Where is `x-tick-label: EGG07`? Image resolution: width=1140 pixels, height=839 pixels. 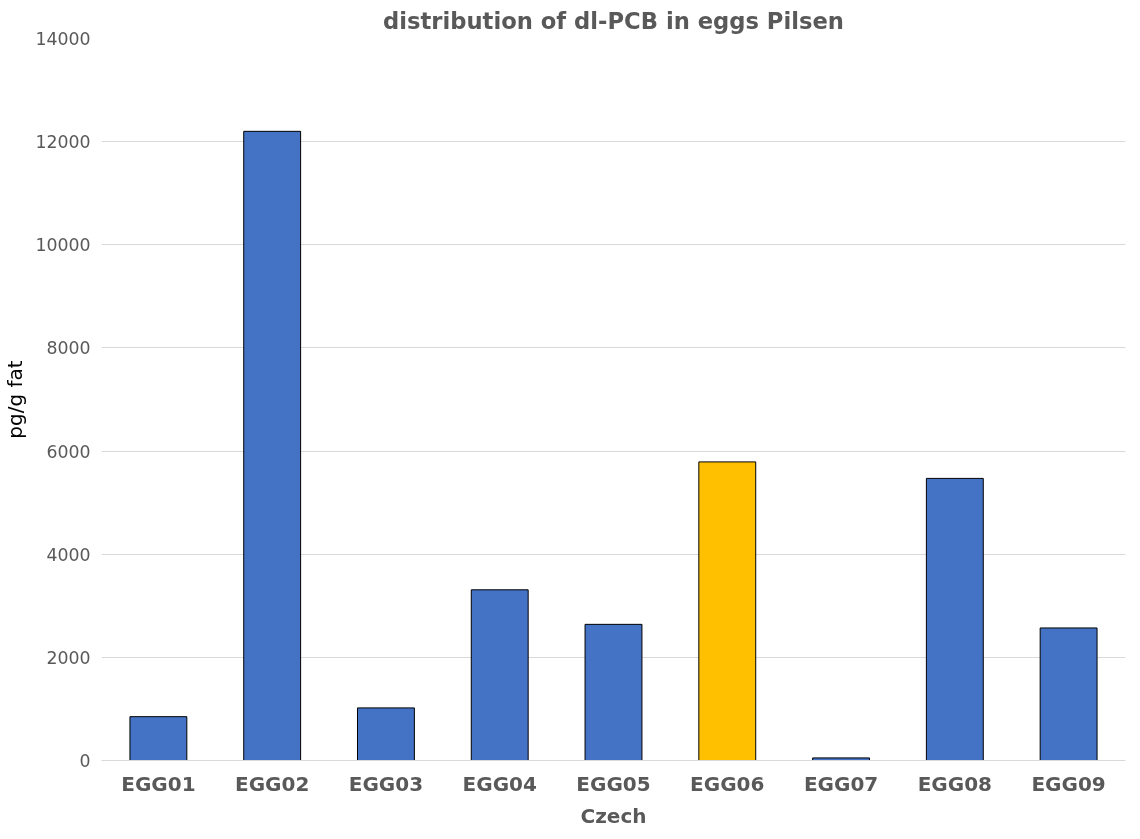
x-tick-label: EGG07 is located at coordinates (841, 783).